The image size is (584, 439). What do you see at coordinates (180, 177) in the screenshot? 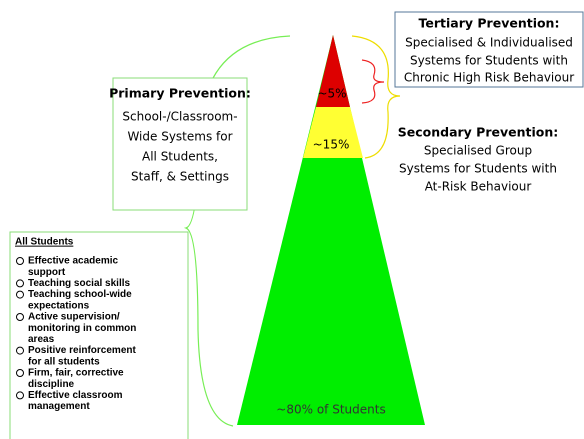
I see `primary-line: Staff, & Settings` at bounding box center [180, 177].